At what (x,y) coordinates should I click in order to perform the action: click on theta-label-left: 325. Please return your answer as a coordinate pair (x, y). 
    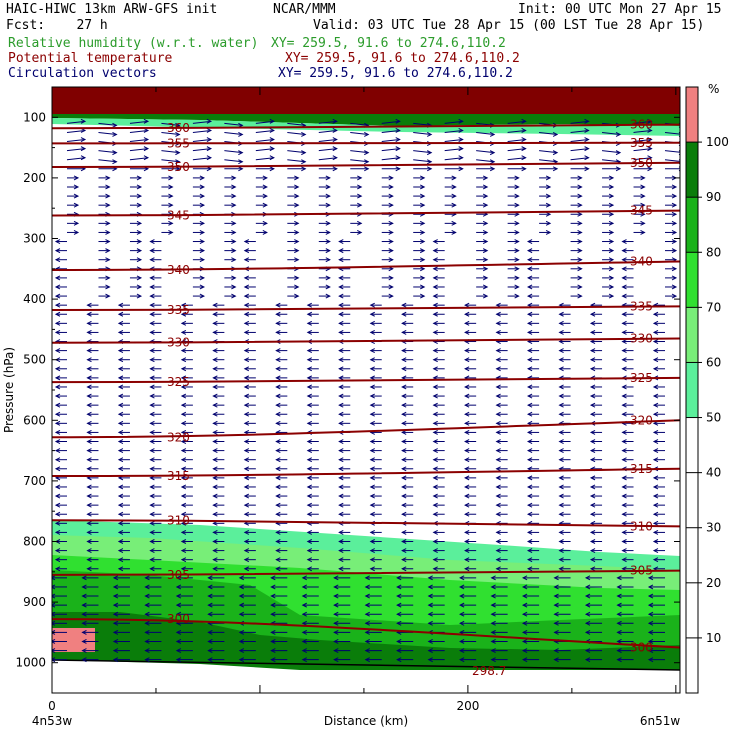
    Looking at the image, I should click on (178, 382).